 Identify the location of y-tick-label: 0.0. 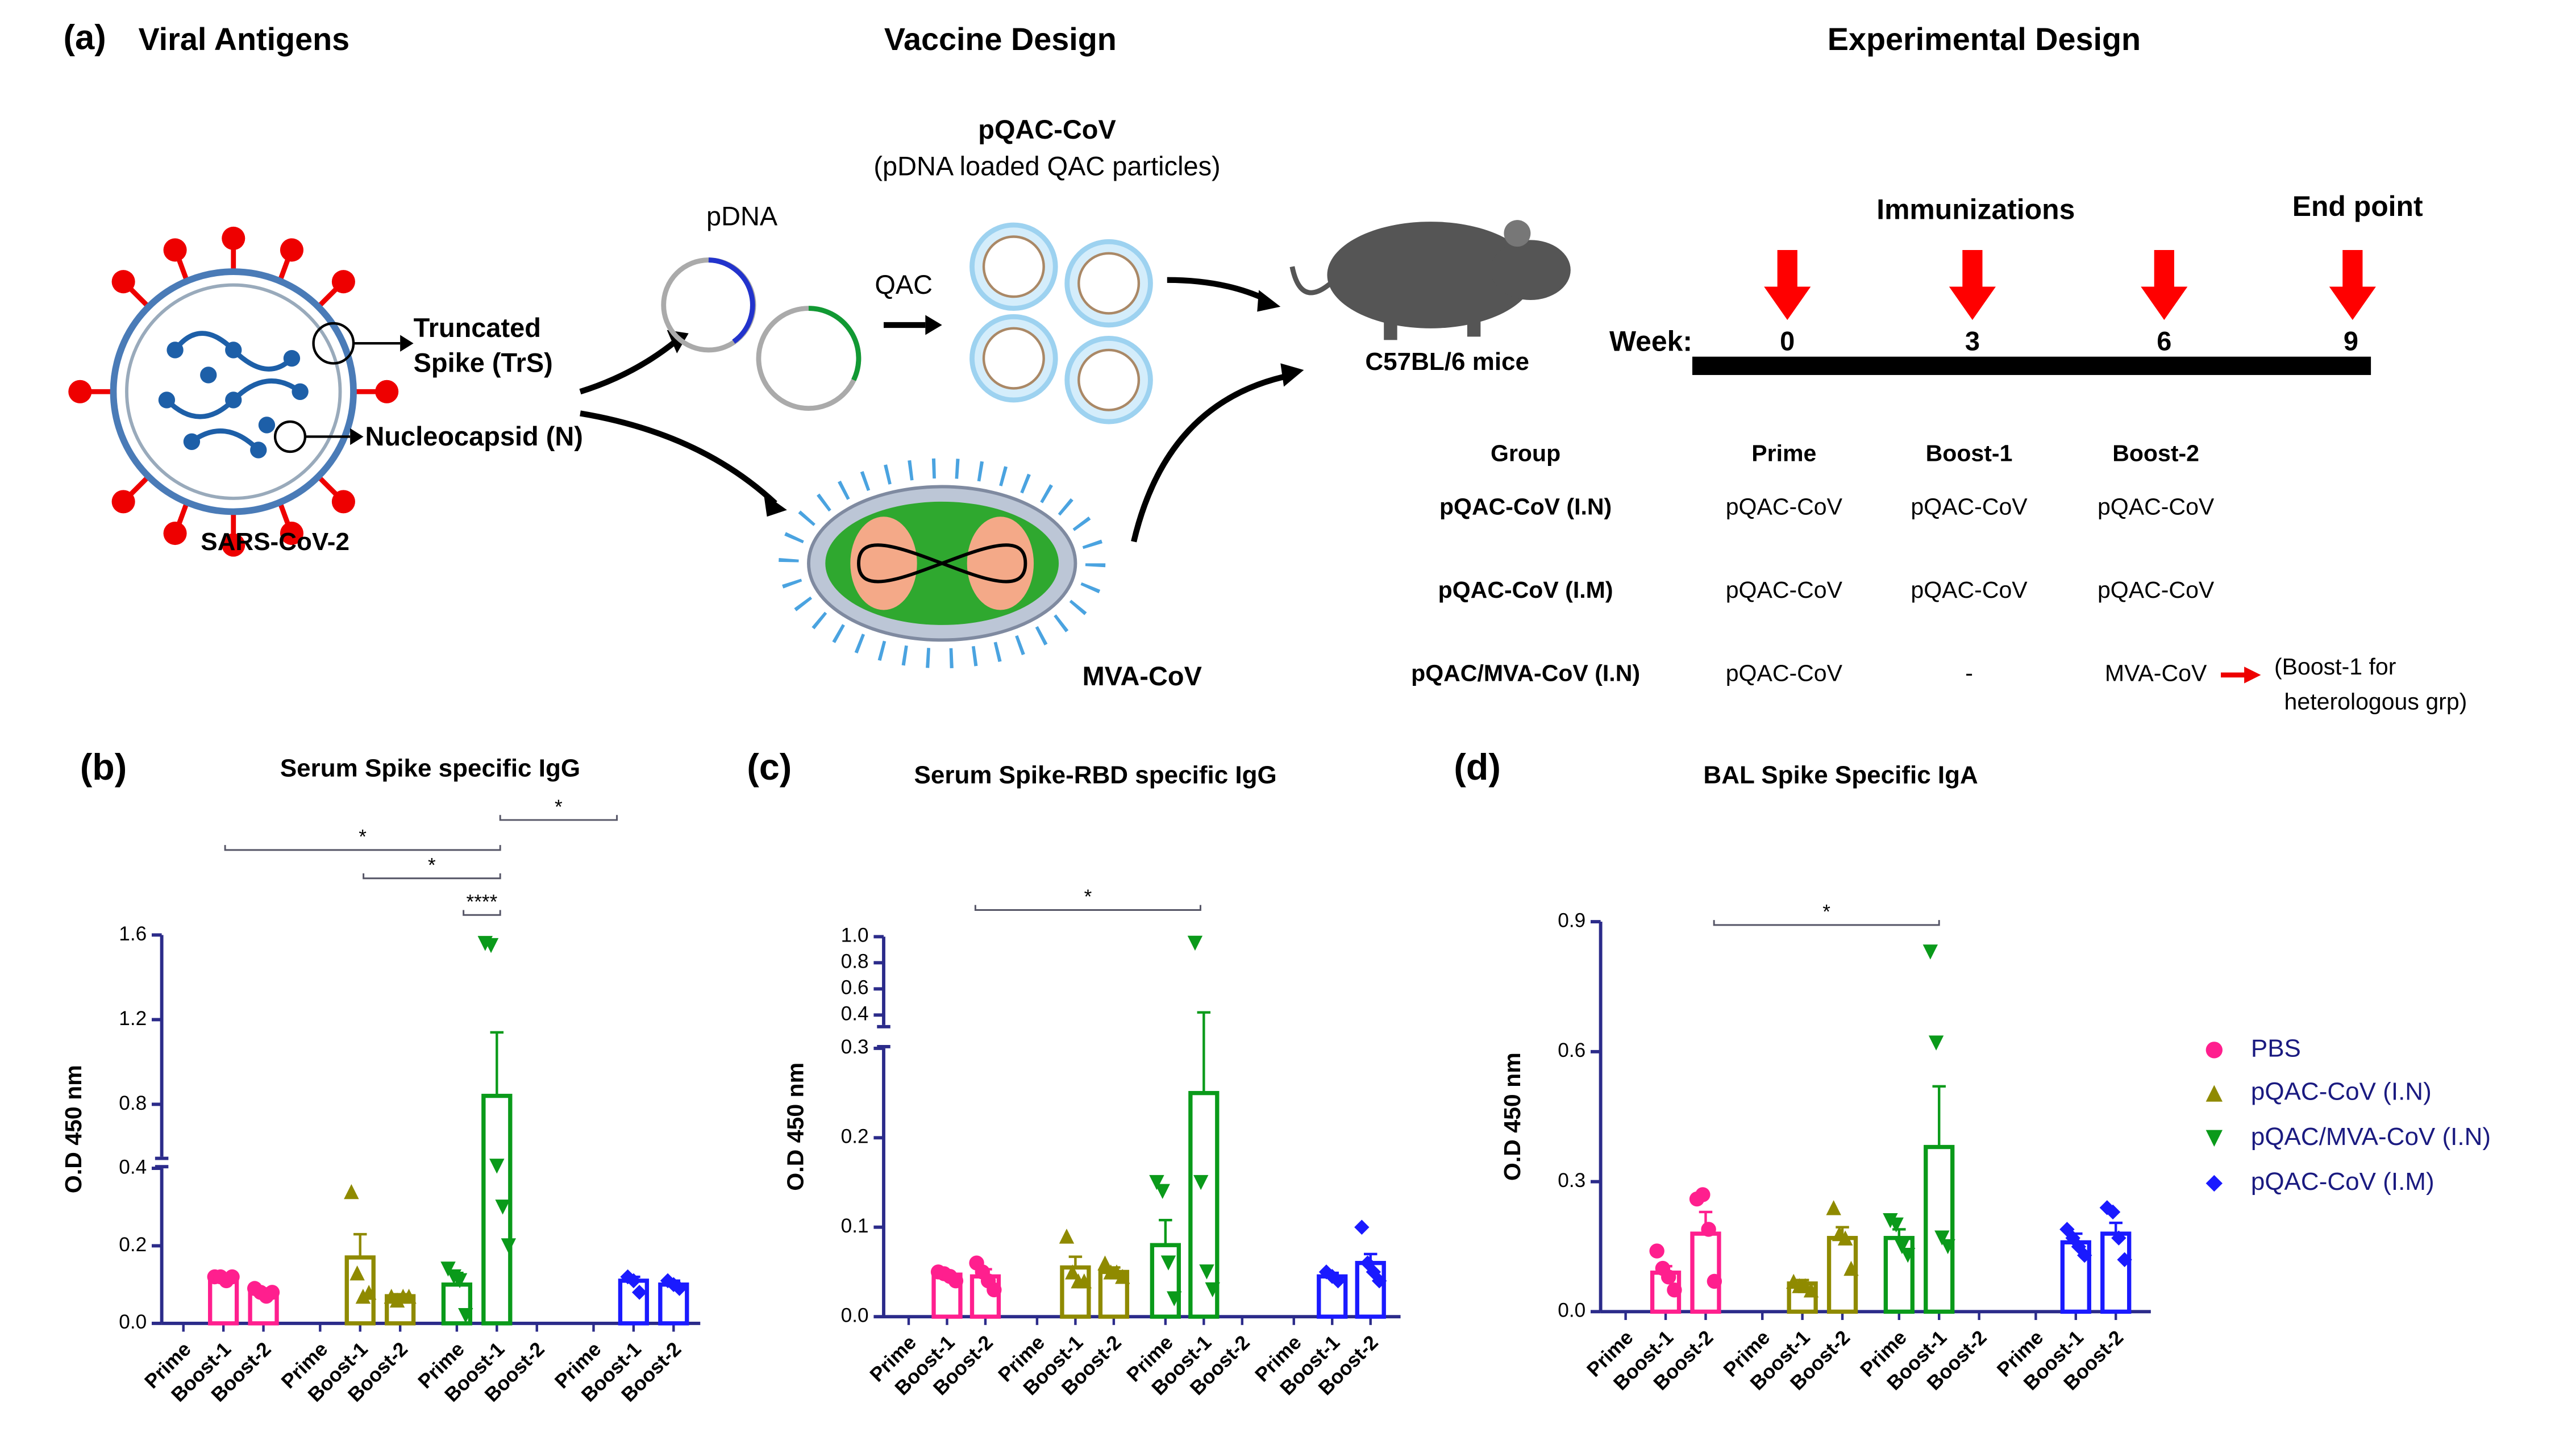
(855, 1315).